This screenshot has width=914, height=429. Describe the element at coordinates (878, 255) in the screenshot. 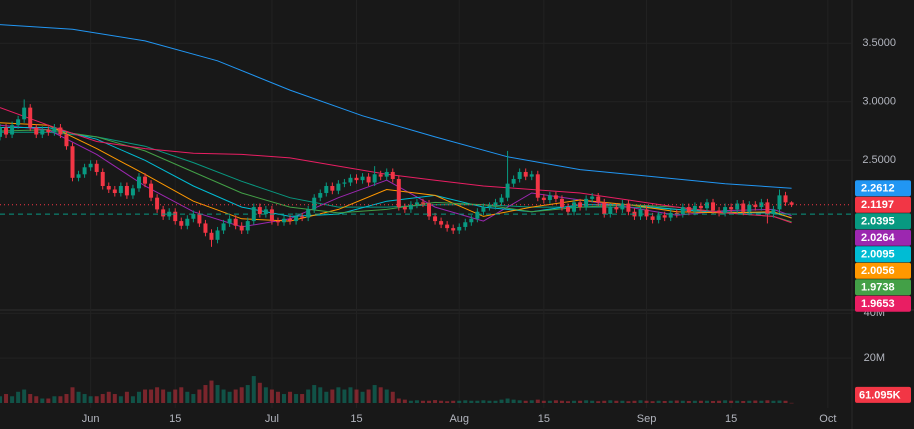

I see `price-label: 2.0095` at that location.